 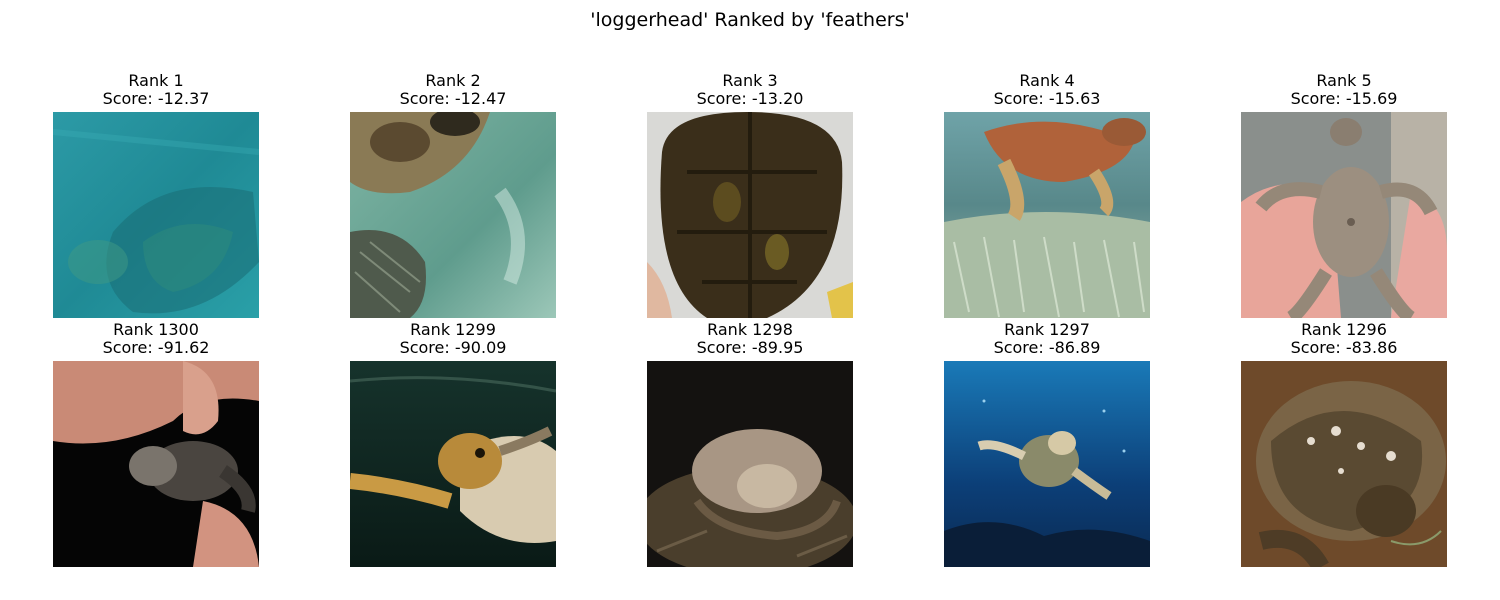 I want to click on rank-label: Rank 1298, so click(x=750, y=329).